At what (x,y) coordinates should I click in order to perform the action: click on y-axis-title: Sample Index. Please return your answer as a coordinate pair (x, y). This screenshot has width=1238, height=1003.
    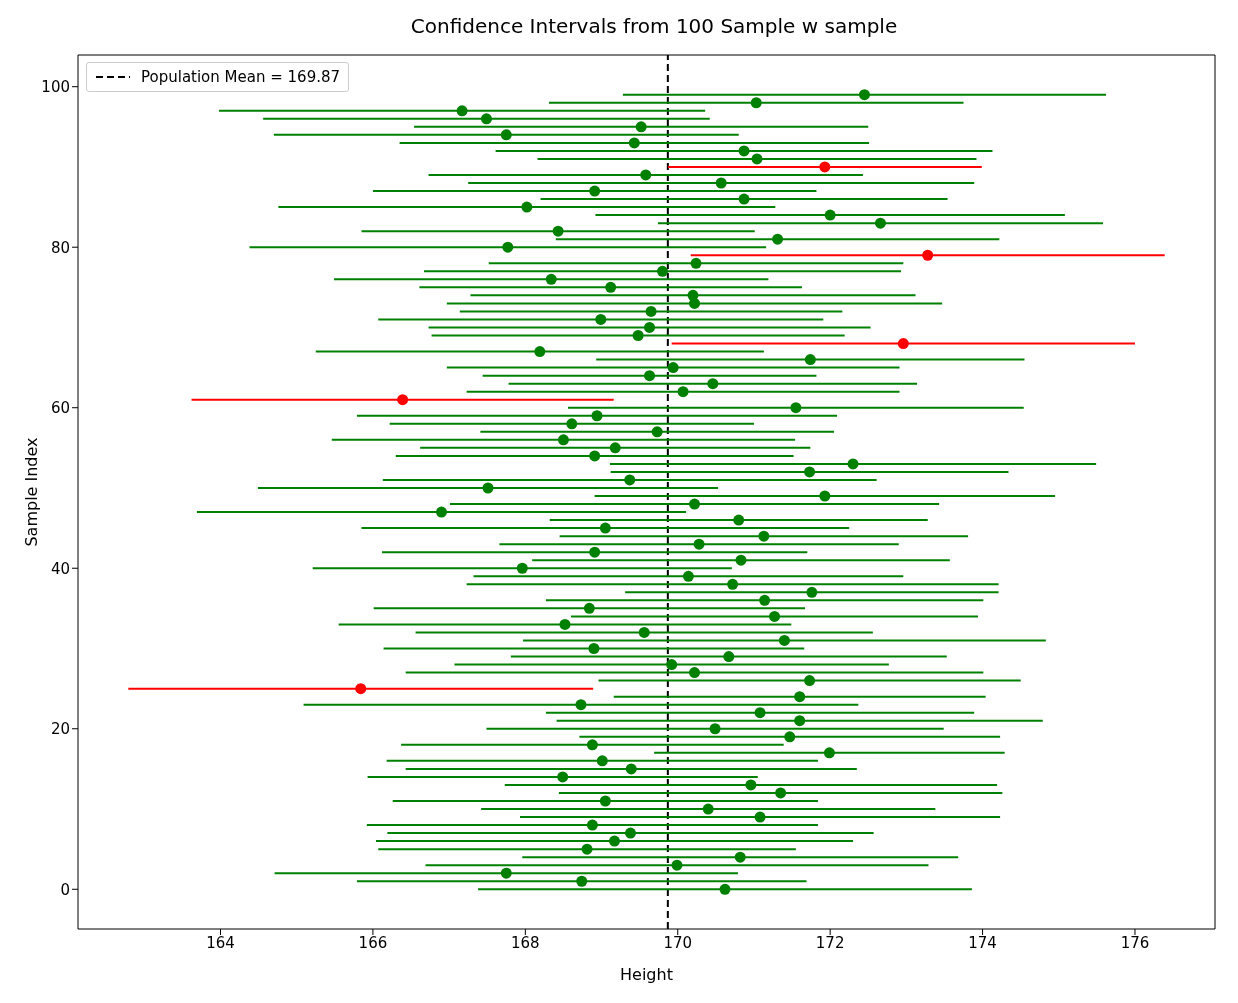
    Looking at the image, I should click on (31, 492).